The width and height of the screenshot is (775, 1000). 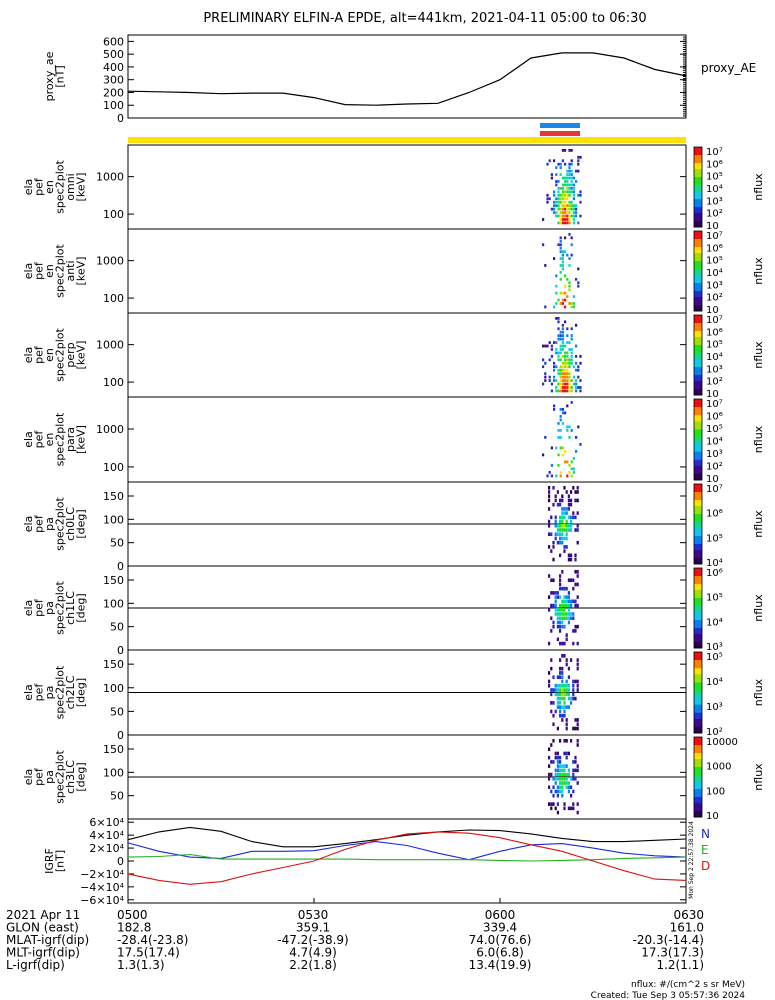 I want to click on igrf-legend-D: D, so click(x=705, y=866).